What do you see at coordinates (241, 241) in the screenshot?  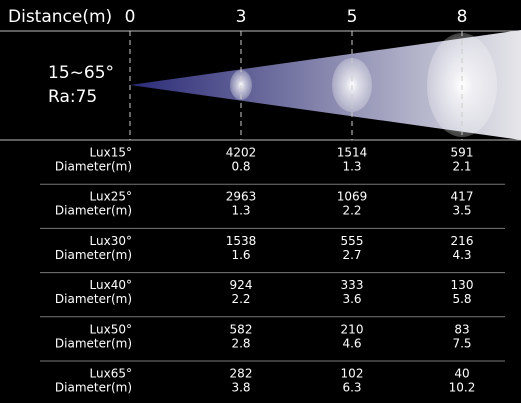 I see `lux-value: 1538` at bounding box center [241, 241].